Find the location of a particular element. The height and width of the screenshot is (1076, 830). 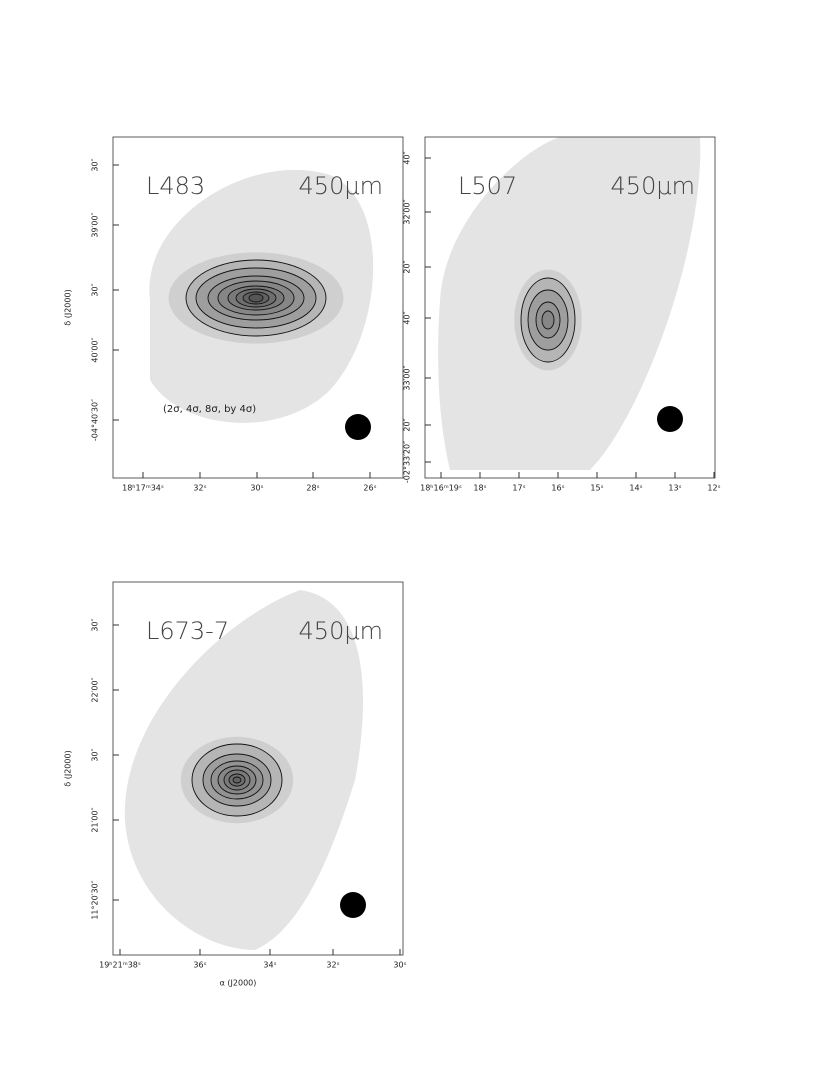

y-tick-label: 40′00″ is located at coordinates (95, 349).